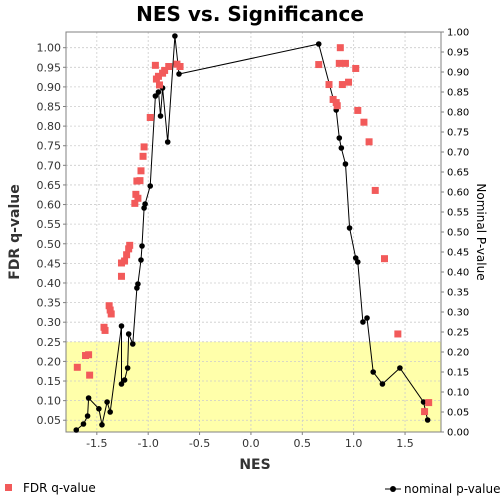  What do you see at coordinates (458, 353) in the screenshot?
I see `y-right-tick-label: 0.20` at bounding box center [458, 353].